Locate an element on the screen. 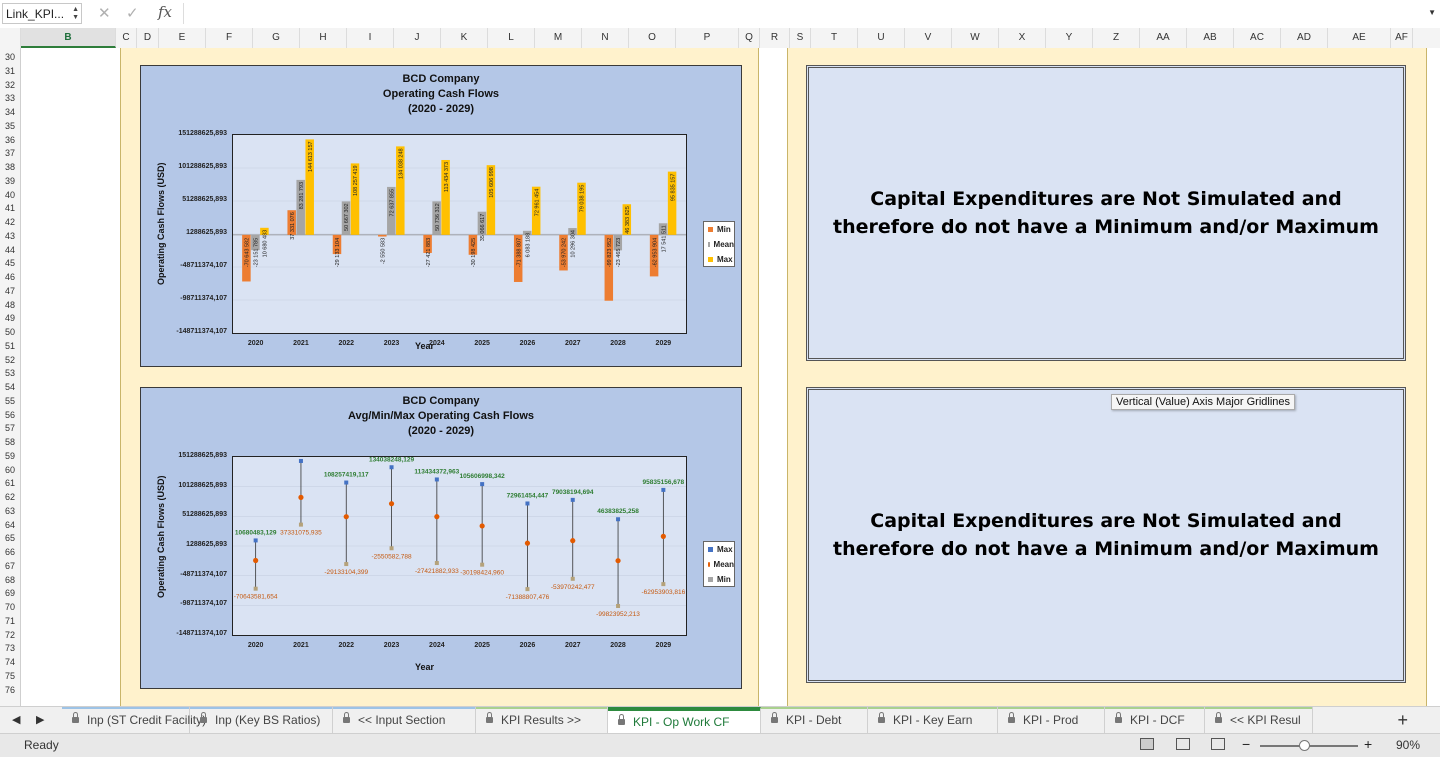 The width and height of the screenshot is (1440, 757). row-header-55: 55 is located at coordinates (9, 400).